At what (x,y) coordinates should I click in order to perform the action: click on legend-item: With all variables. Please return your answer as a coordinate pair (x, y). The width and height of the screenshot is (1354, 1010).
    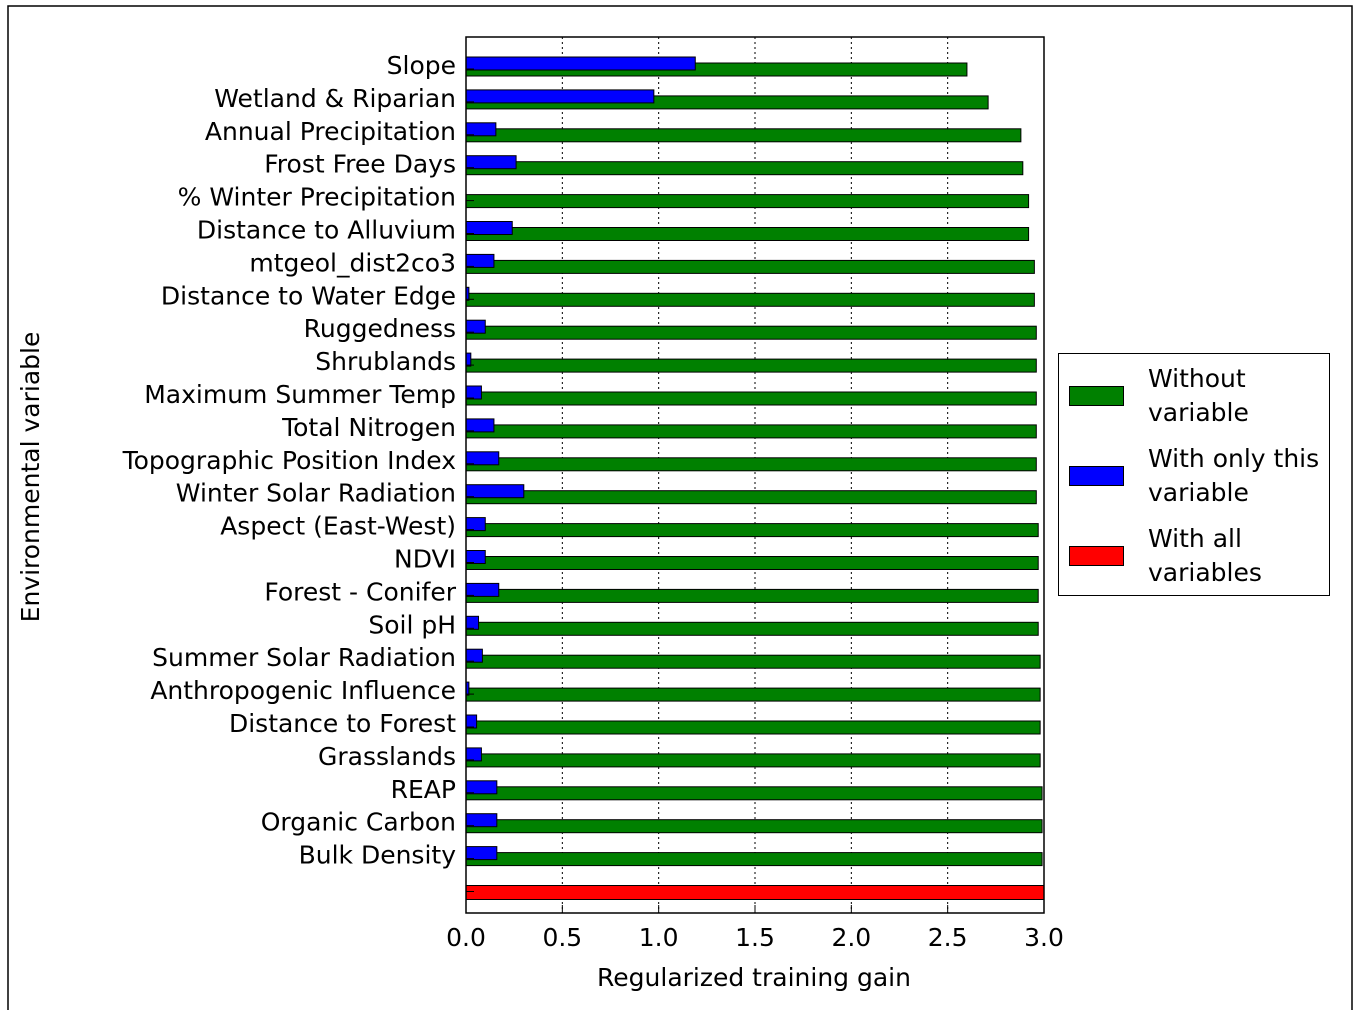
    Looking at the image, I should click on (1198, 556).